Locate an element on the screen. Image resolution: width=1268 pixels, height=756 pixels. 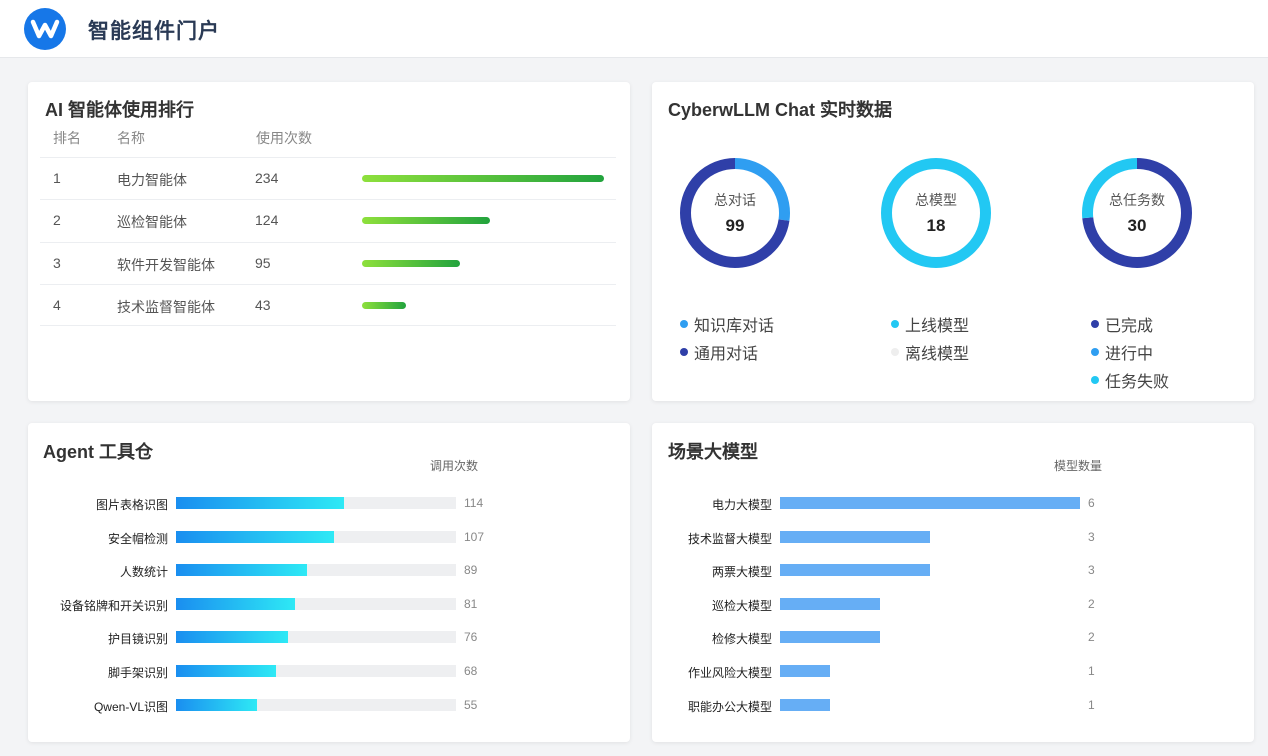
donut-legend: 已完成 进行中任务失败 is located at coordinates (1130, 352).